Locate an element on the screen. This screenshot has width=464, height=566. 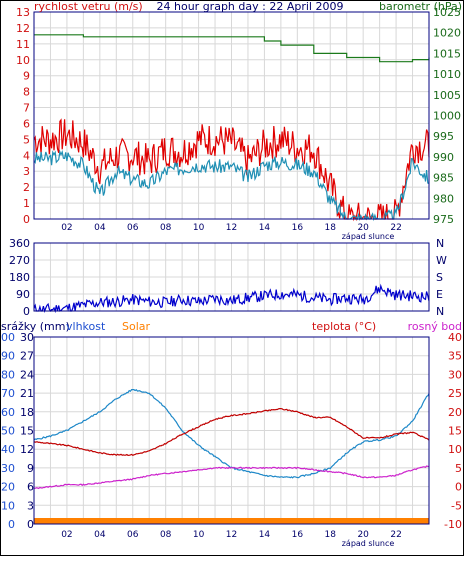
temp-axis-ticks: -10 -5 0 5 10 15 20 25 30 35 40 is located at coordinates (453, 431).